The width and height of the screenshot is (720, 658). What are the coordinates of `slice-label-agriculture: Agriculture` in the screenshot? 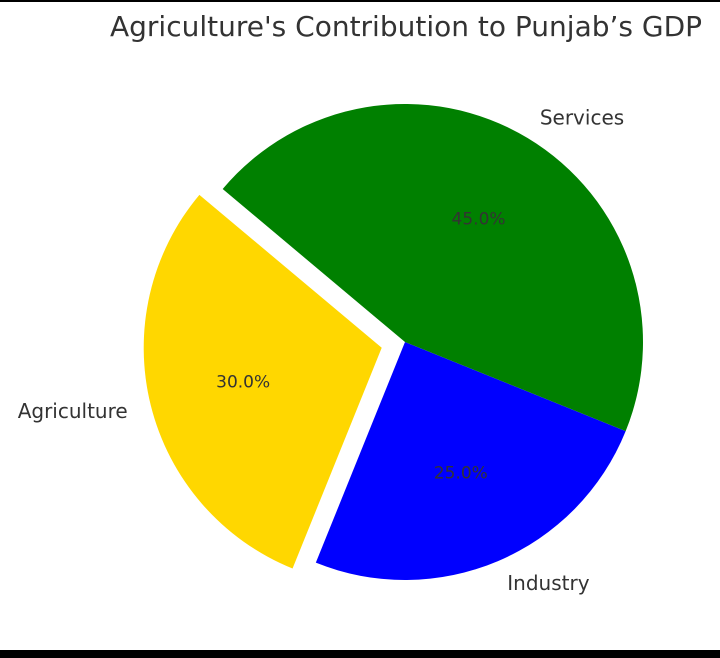 It's located at (73, 411).